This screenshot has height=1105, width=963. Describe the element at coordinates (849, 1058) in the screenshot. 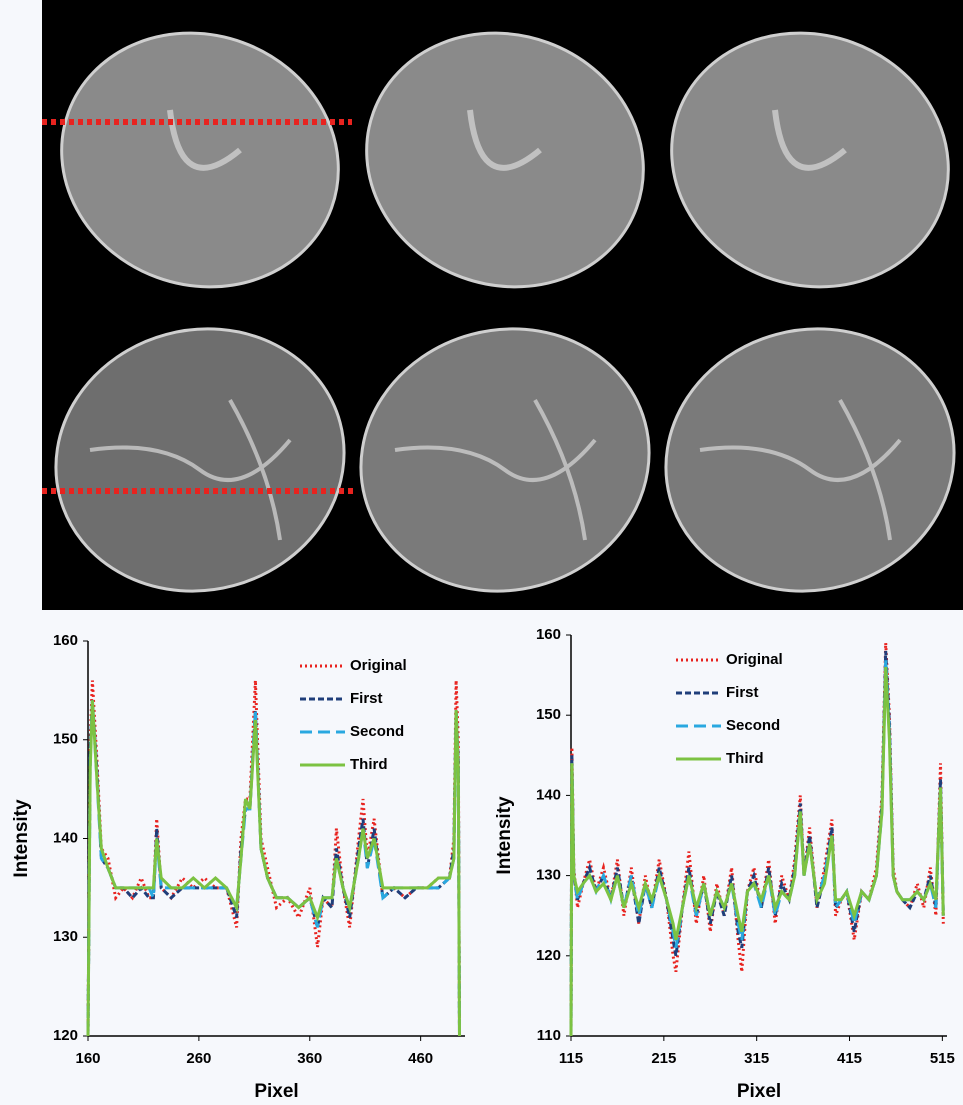

I see `x-tick-label: 415` at that location.